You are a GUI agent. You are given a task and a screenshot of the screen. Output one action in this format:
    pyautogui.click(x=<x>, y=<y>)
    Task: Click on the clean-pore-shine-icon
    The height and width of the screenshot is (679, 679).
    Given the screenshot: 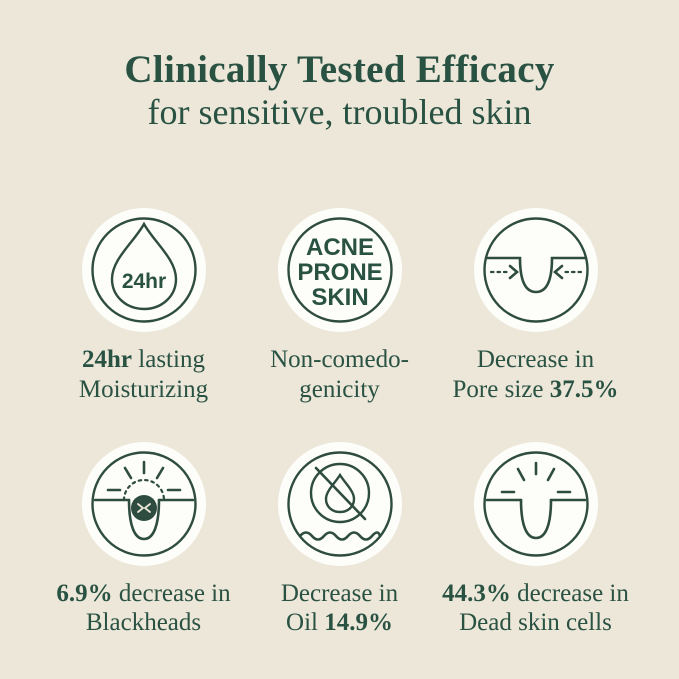 What is the action you would take?
    pyautogui.click(x=535, y=504)
    